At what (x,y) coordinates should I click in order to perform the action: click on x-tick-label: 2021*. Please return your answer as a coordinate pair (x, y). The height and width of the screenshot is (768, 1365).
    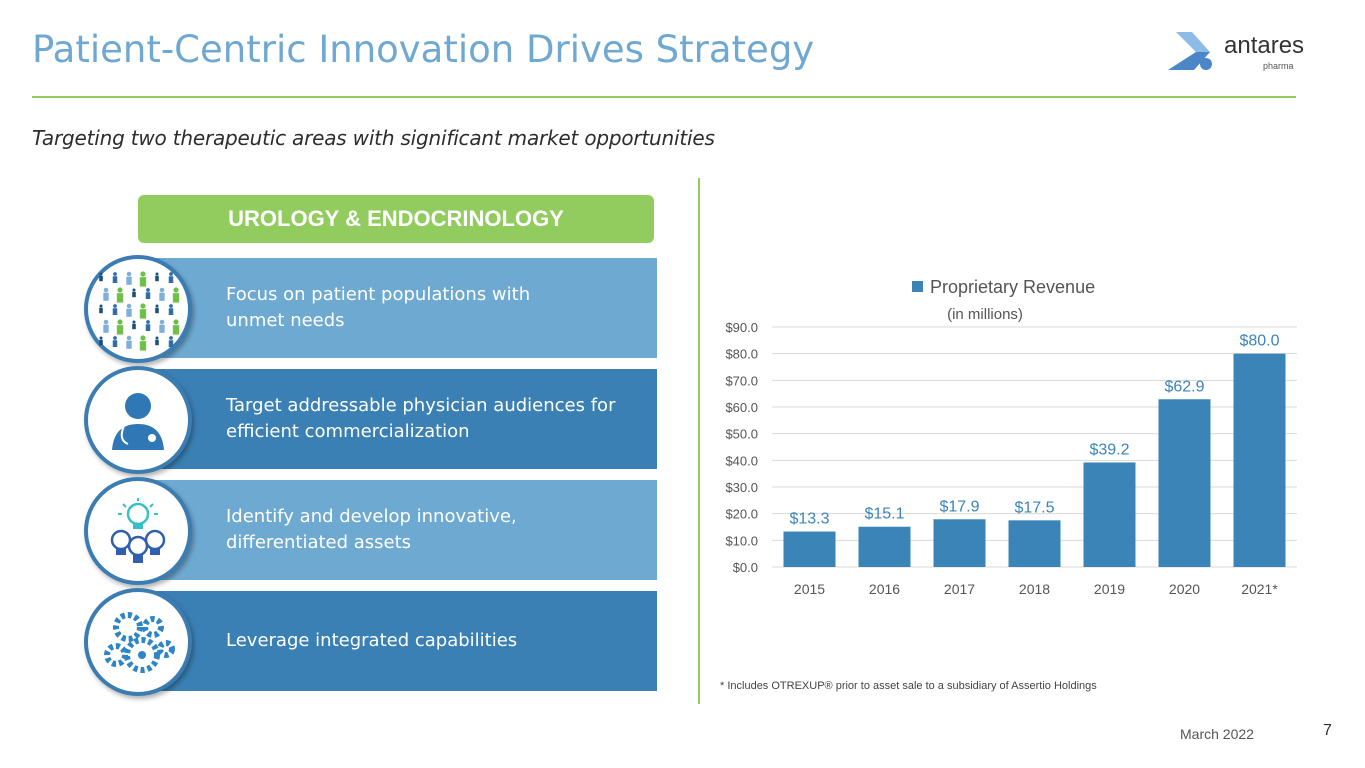
    Looking at the image, I should click on (1259, 589).